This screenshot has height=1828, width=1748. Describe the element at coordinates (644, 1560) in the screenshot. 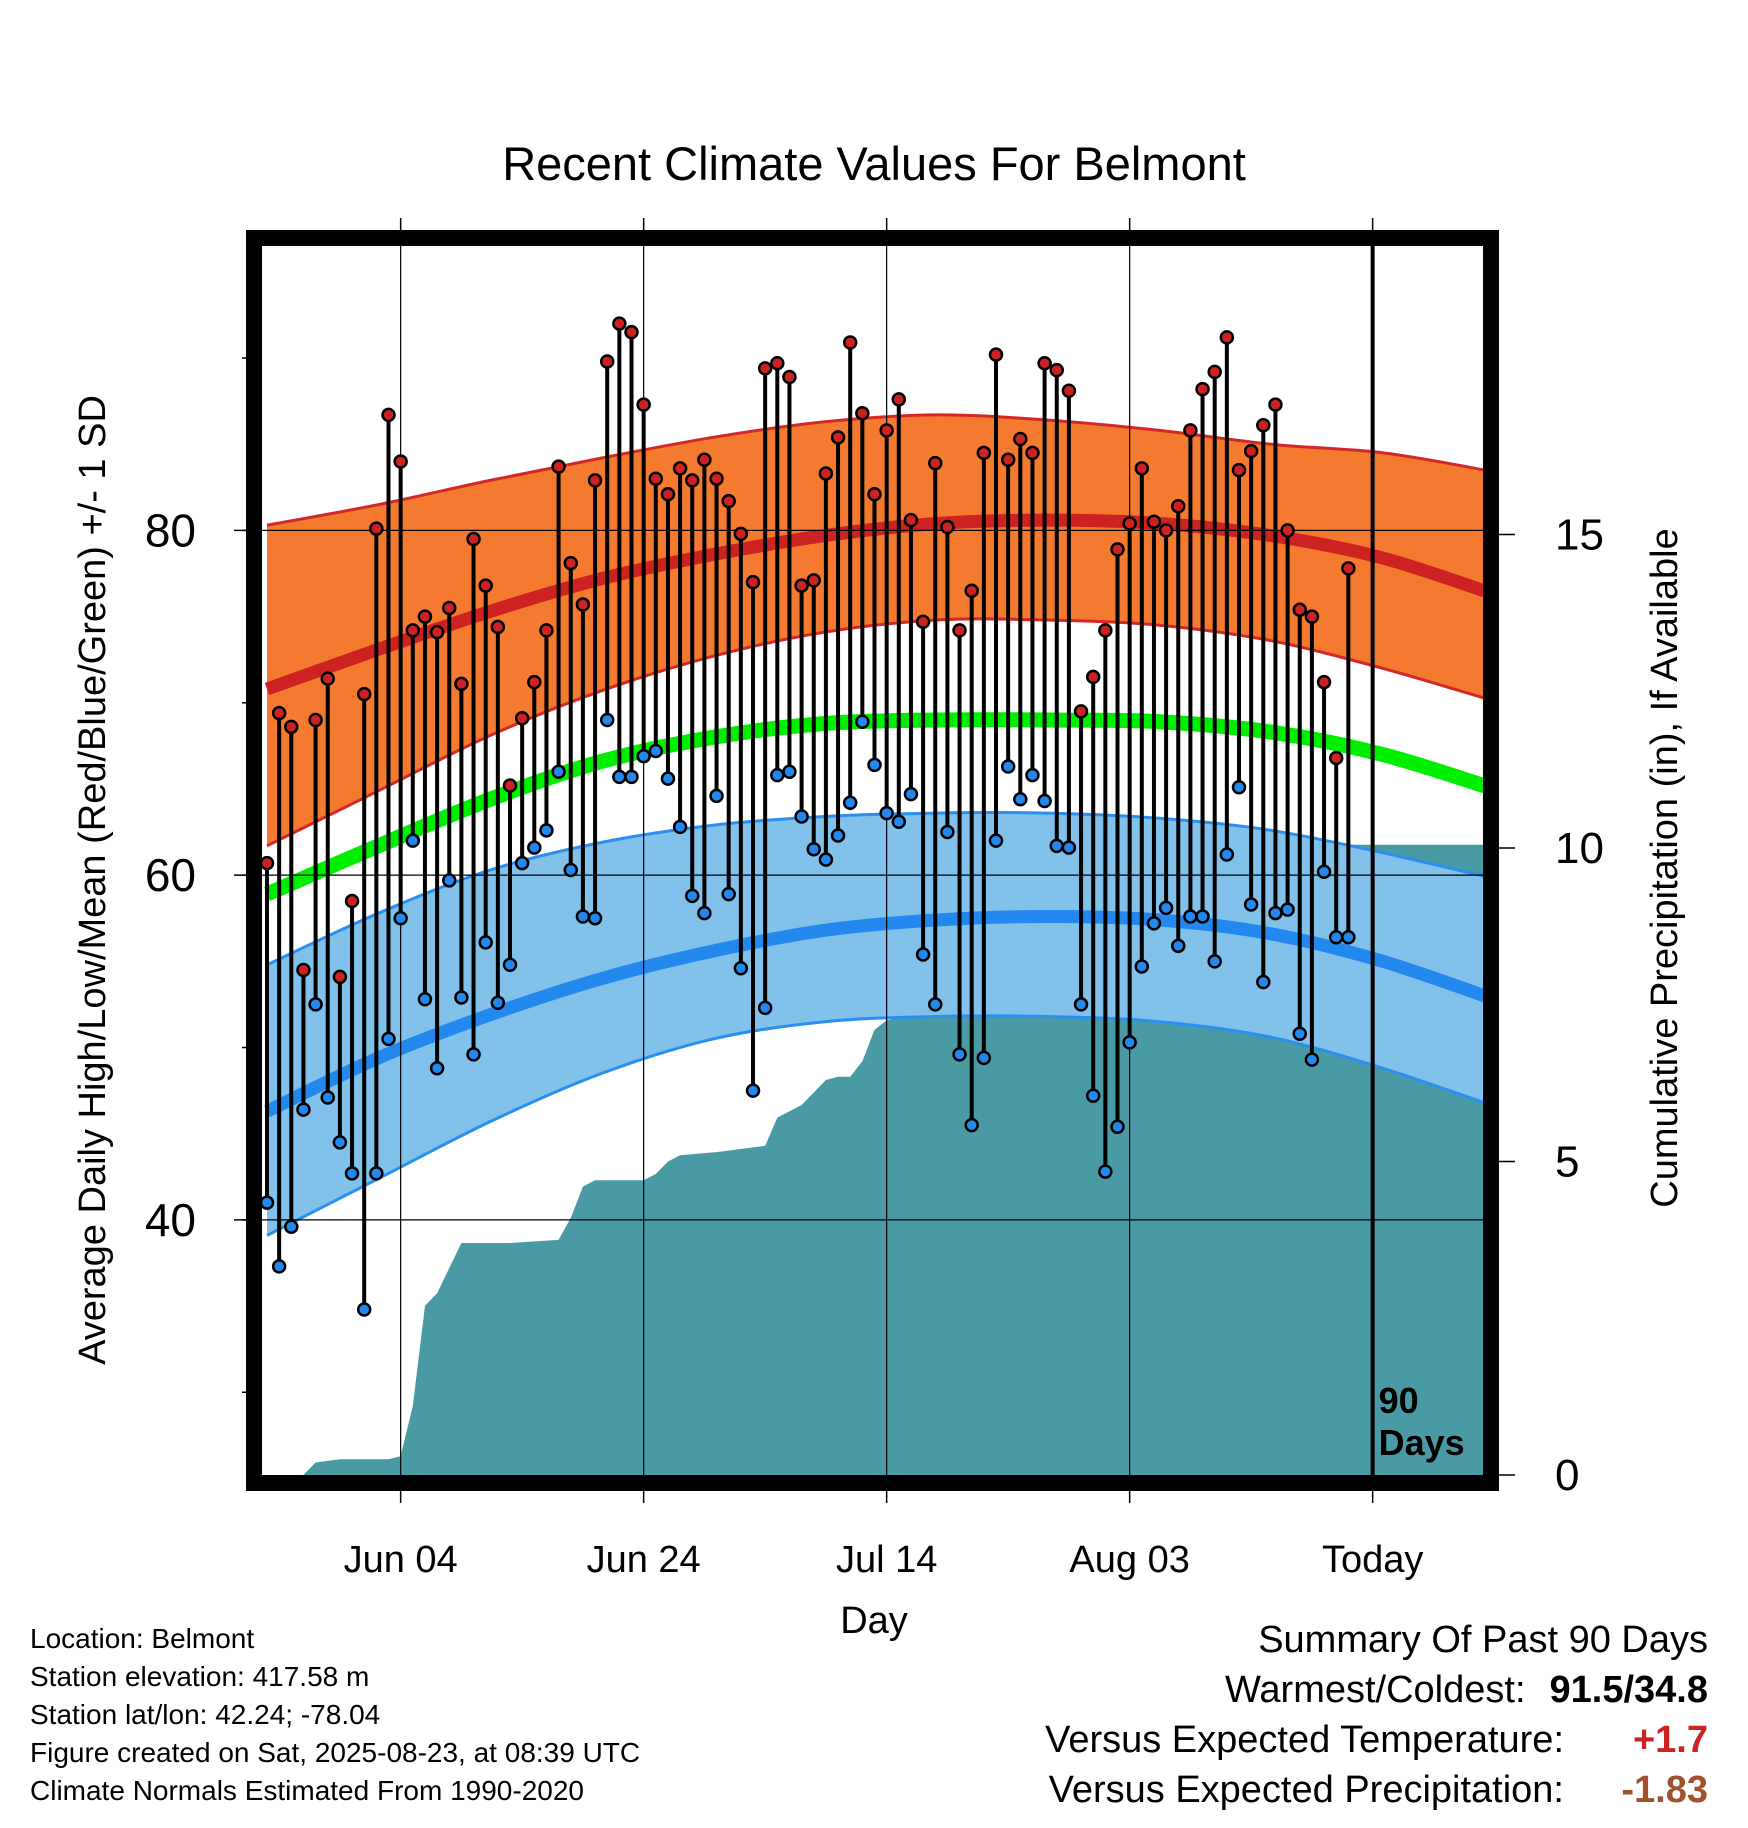

I see `x-tick-label: Jun 24` at that location.